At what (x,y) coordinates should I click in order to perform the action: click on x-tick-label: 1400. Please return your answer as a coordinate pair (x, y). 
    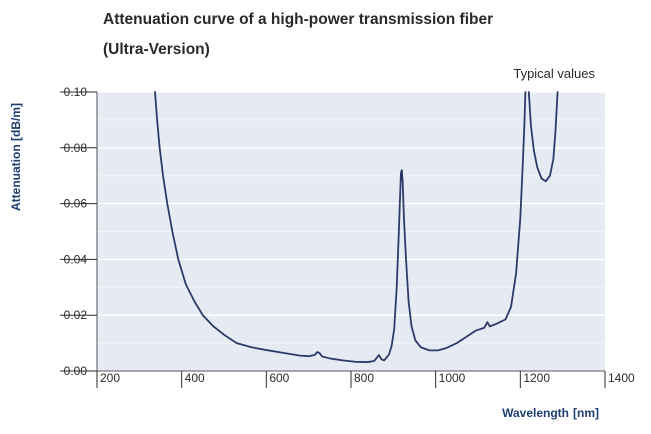
    Looking at the image, I should click on (621, 378).